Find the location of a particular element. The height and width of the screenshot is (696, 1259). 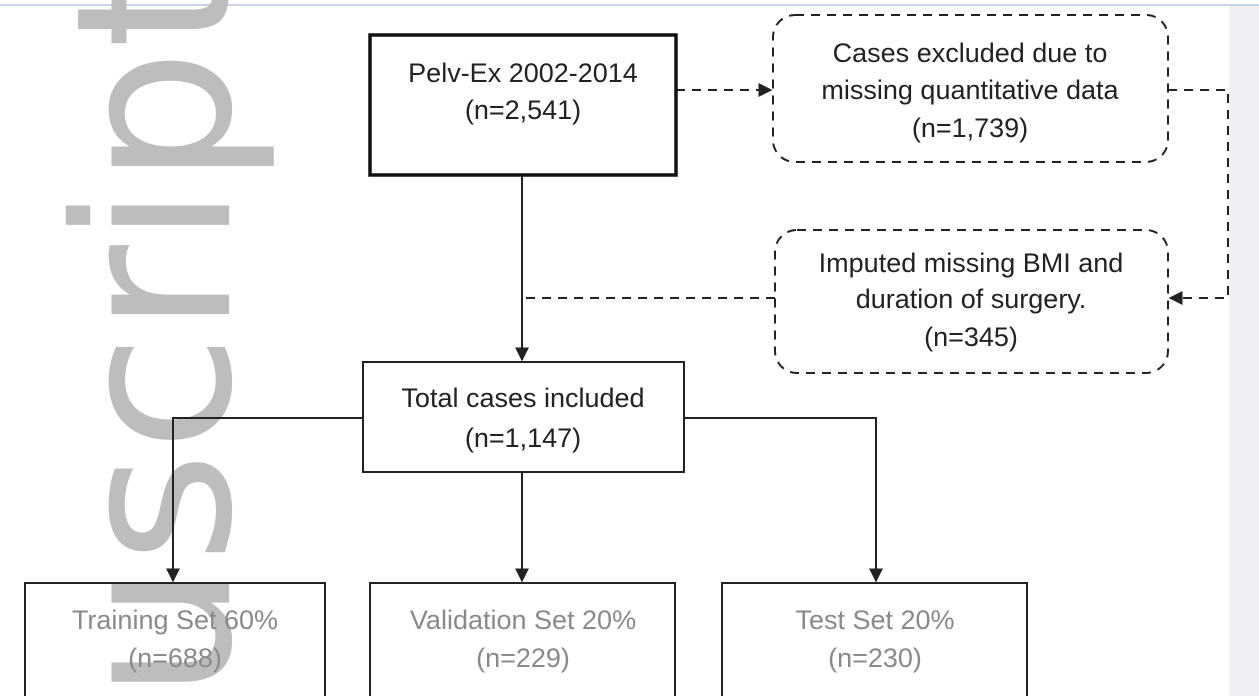

node-label: Test Set 20% is located at coordinates (874, 620).